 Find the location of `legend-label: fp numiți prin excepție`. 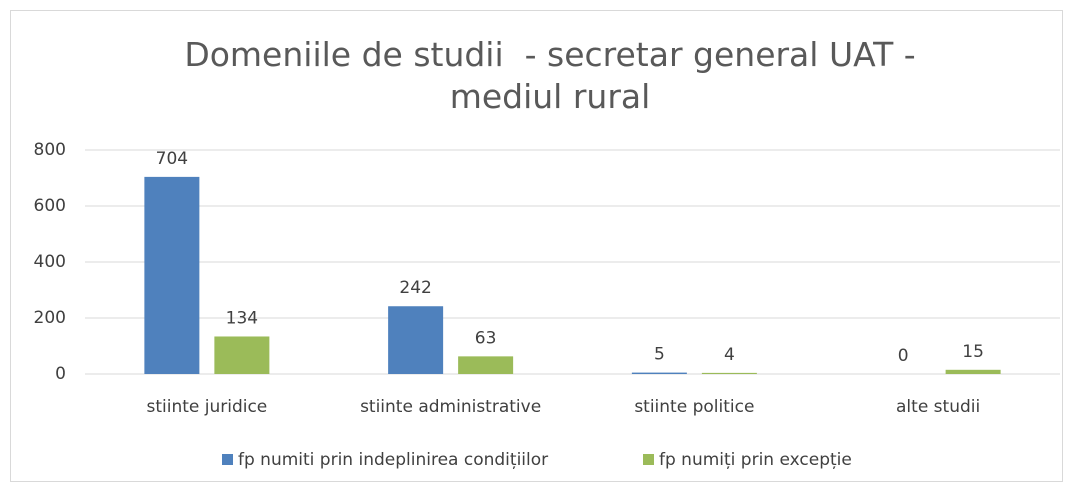

legend-label: fp numiți prin excepție is located at coordinates (755, 460).